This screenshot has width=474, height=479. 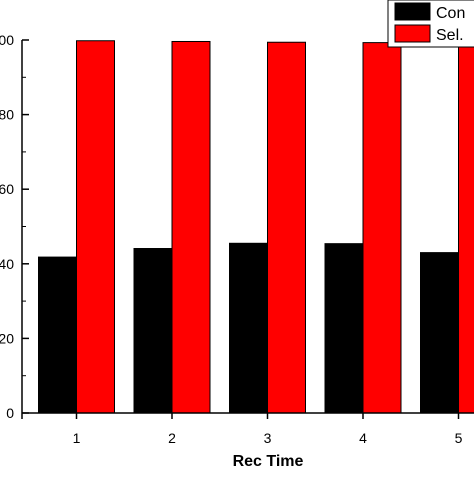 I want to click on y-tick-label-20: 20, so click(x=7, y=338).